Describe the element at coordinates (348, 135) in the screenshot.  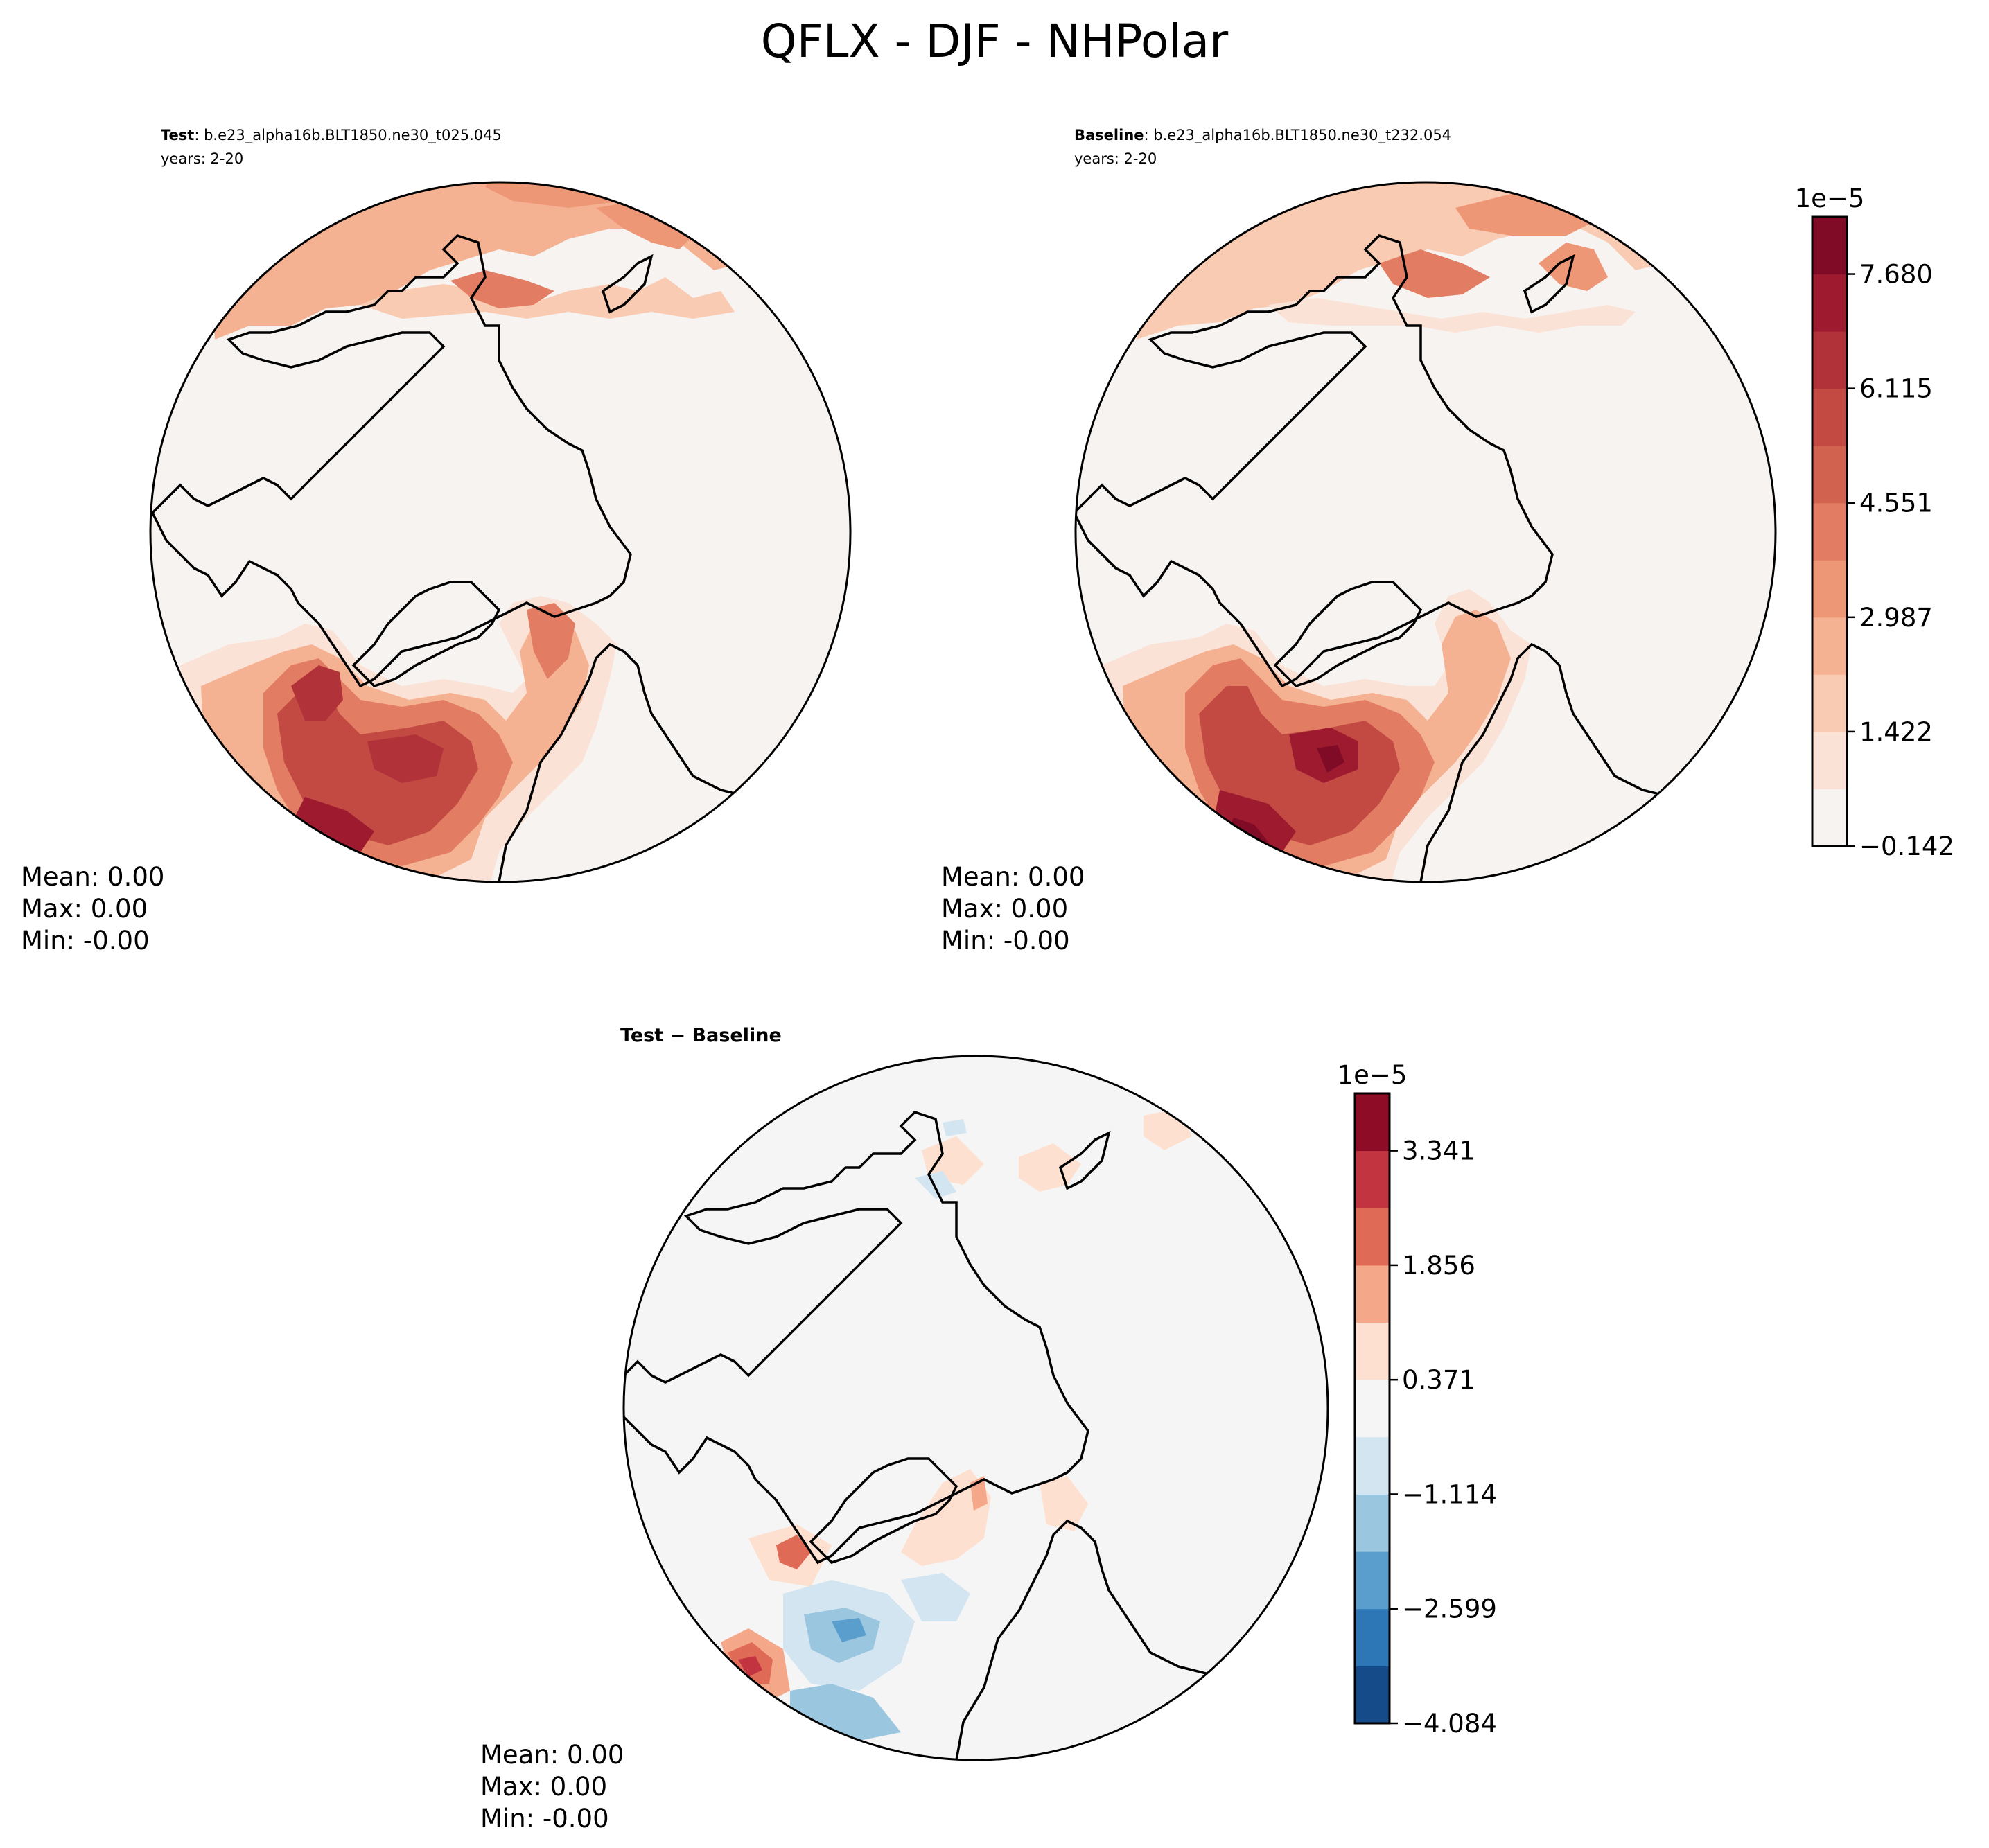
I see `panel-test-case: : b.e23_alpha16b.BLT1850.ne30_t025.045` at that location.